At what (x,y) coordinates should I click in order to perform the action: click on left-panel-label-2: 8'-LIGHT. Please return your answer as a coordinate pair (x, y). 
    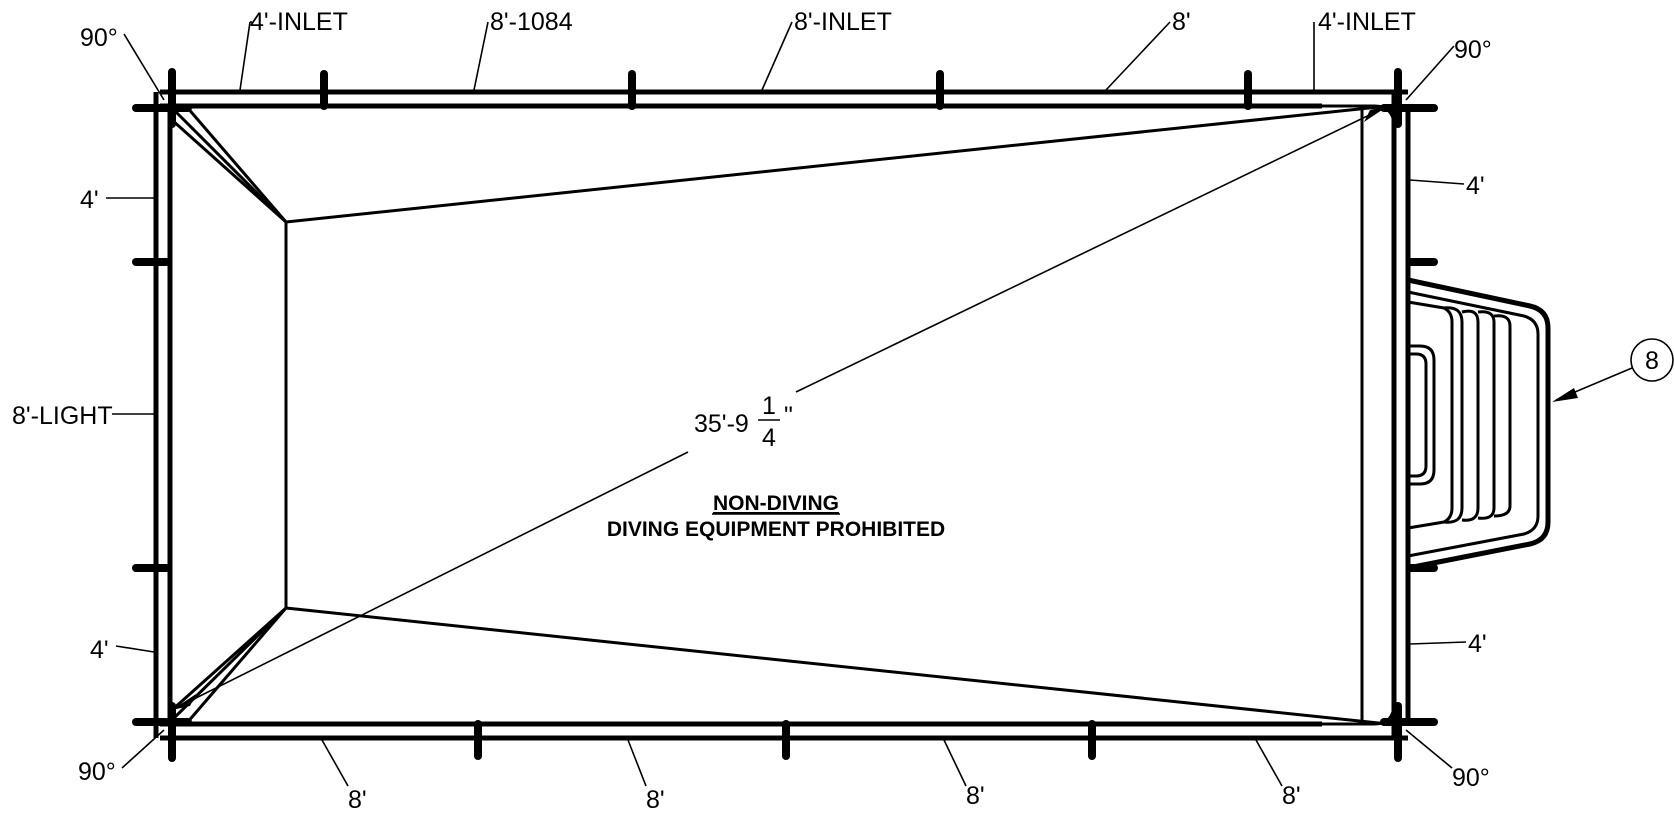
    Looking at the image, I should click on (62, 416).